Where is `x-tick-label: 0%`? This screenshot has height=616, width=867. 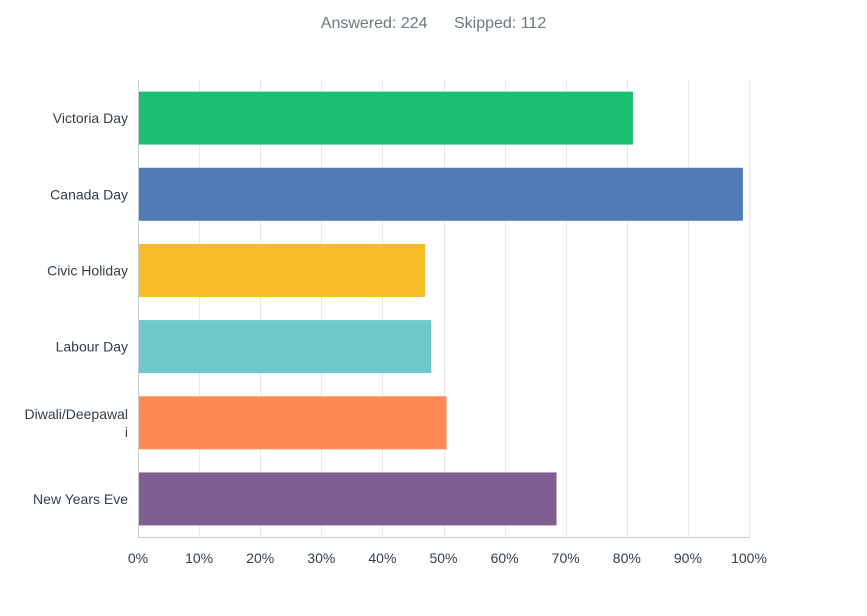
x-tick-label: 0% is located at coordinates (138, 558).